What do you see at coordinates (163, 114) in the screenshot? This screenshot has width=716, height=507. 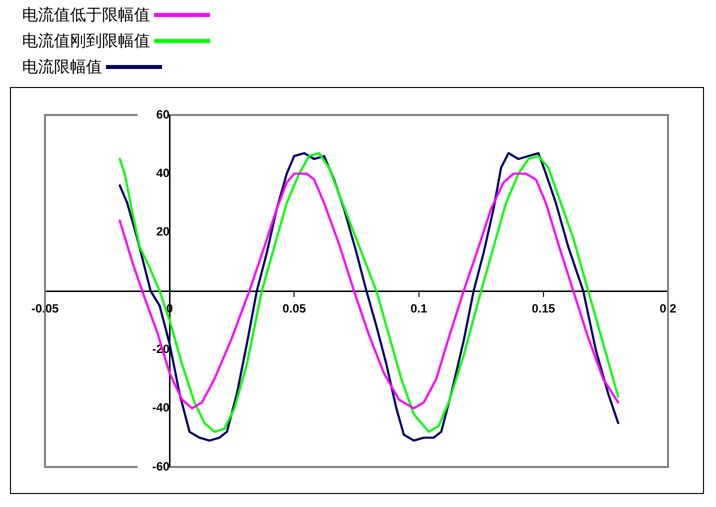 I see `y-tick-label: 60` at bounding box center [163, 114].